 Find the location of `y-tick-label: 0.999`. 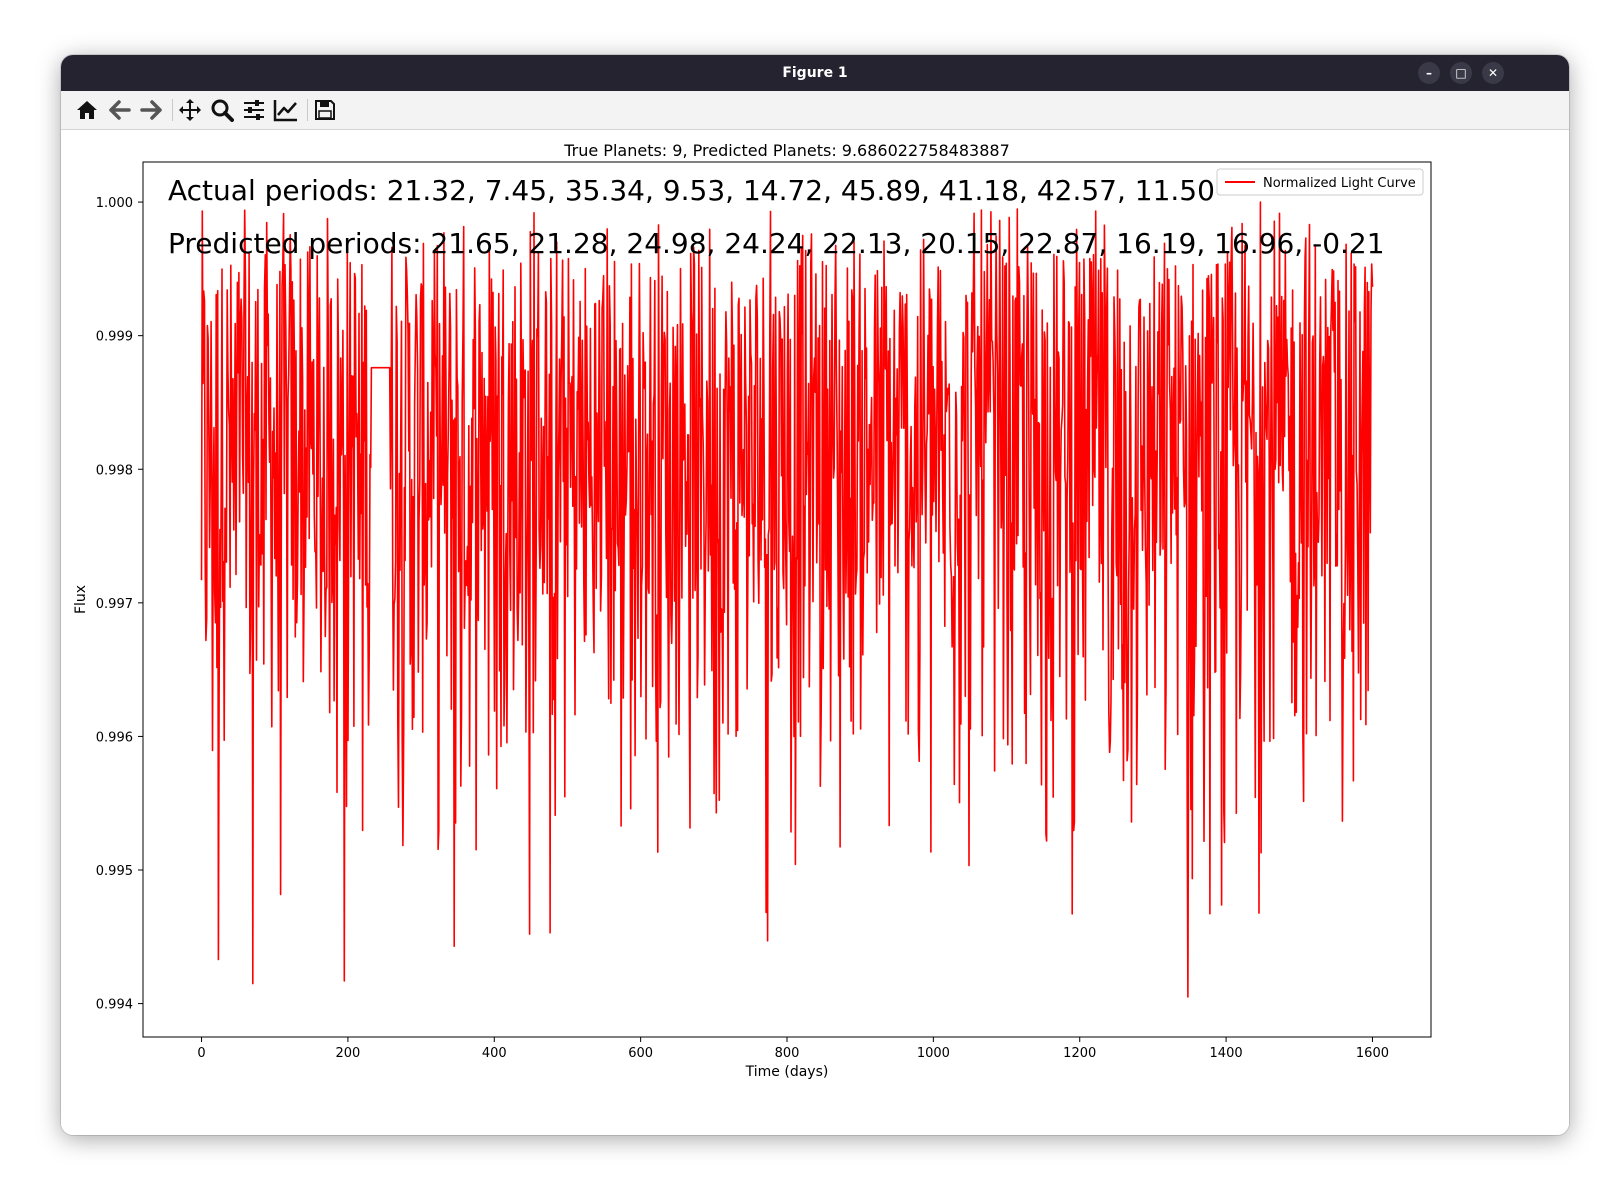

y-tick-label: 0.999 is located at coordinates (114, 337).